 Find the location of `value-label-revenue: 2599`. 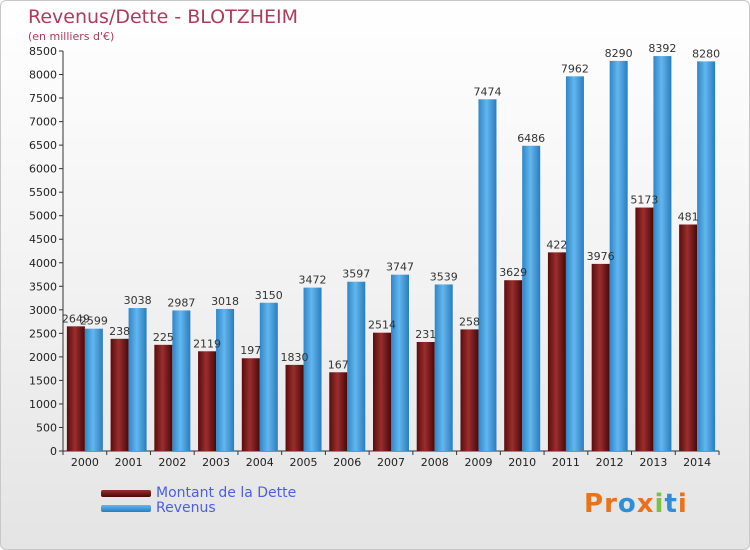

value-label-revenue: 2599 is located at coordinates (94, 321).